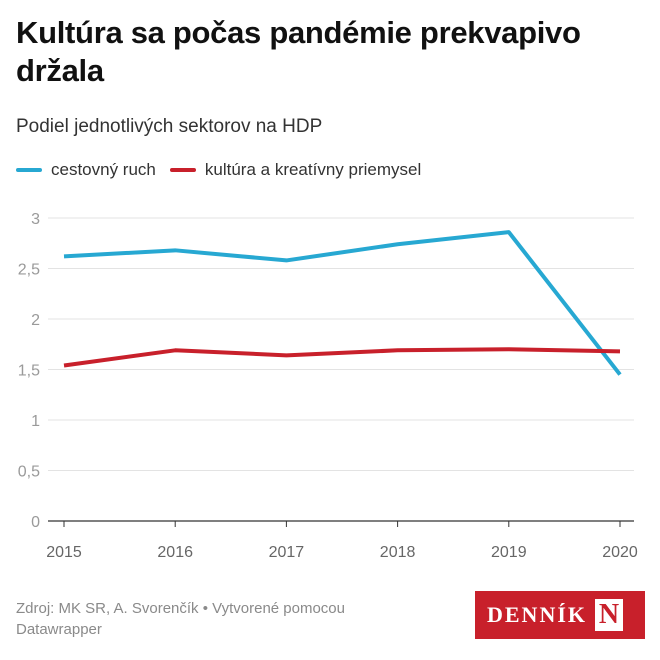 The image size is (660, 660). I want to click on x-tick-label: 2017, so click(287, 552).